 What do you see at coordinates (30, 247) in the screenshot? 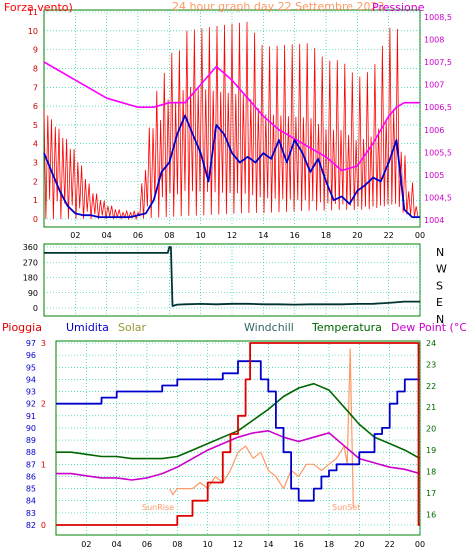
I see `direction-y-tick: 360` at bounding box center [30, 247].